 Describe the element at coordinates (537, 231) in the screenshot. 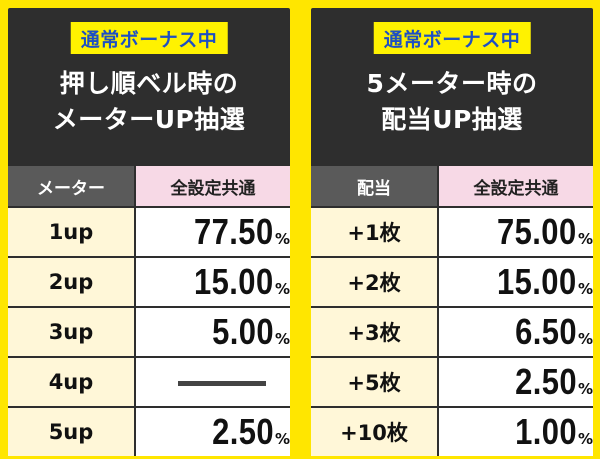

I see `value-number: 75.00` at that location.